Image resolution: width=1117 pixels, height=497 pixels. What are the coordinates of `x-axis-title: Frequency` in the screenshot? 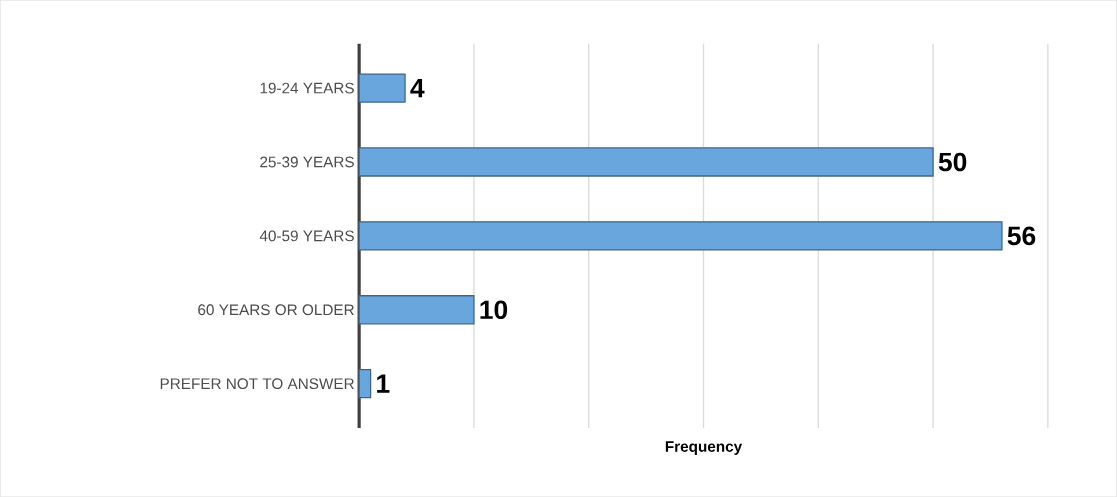 It's located at (704, 448).